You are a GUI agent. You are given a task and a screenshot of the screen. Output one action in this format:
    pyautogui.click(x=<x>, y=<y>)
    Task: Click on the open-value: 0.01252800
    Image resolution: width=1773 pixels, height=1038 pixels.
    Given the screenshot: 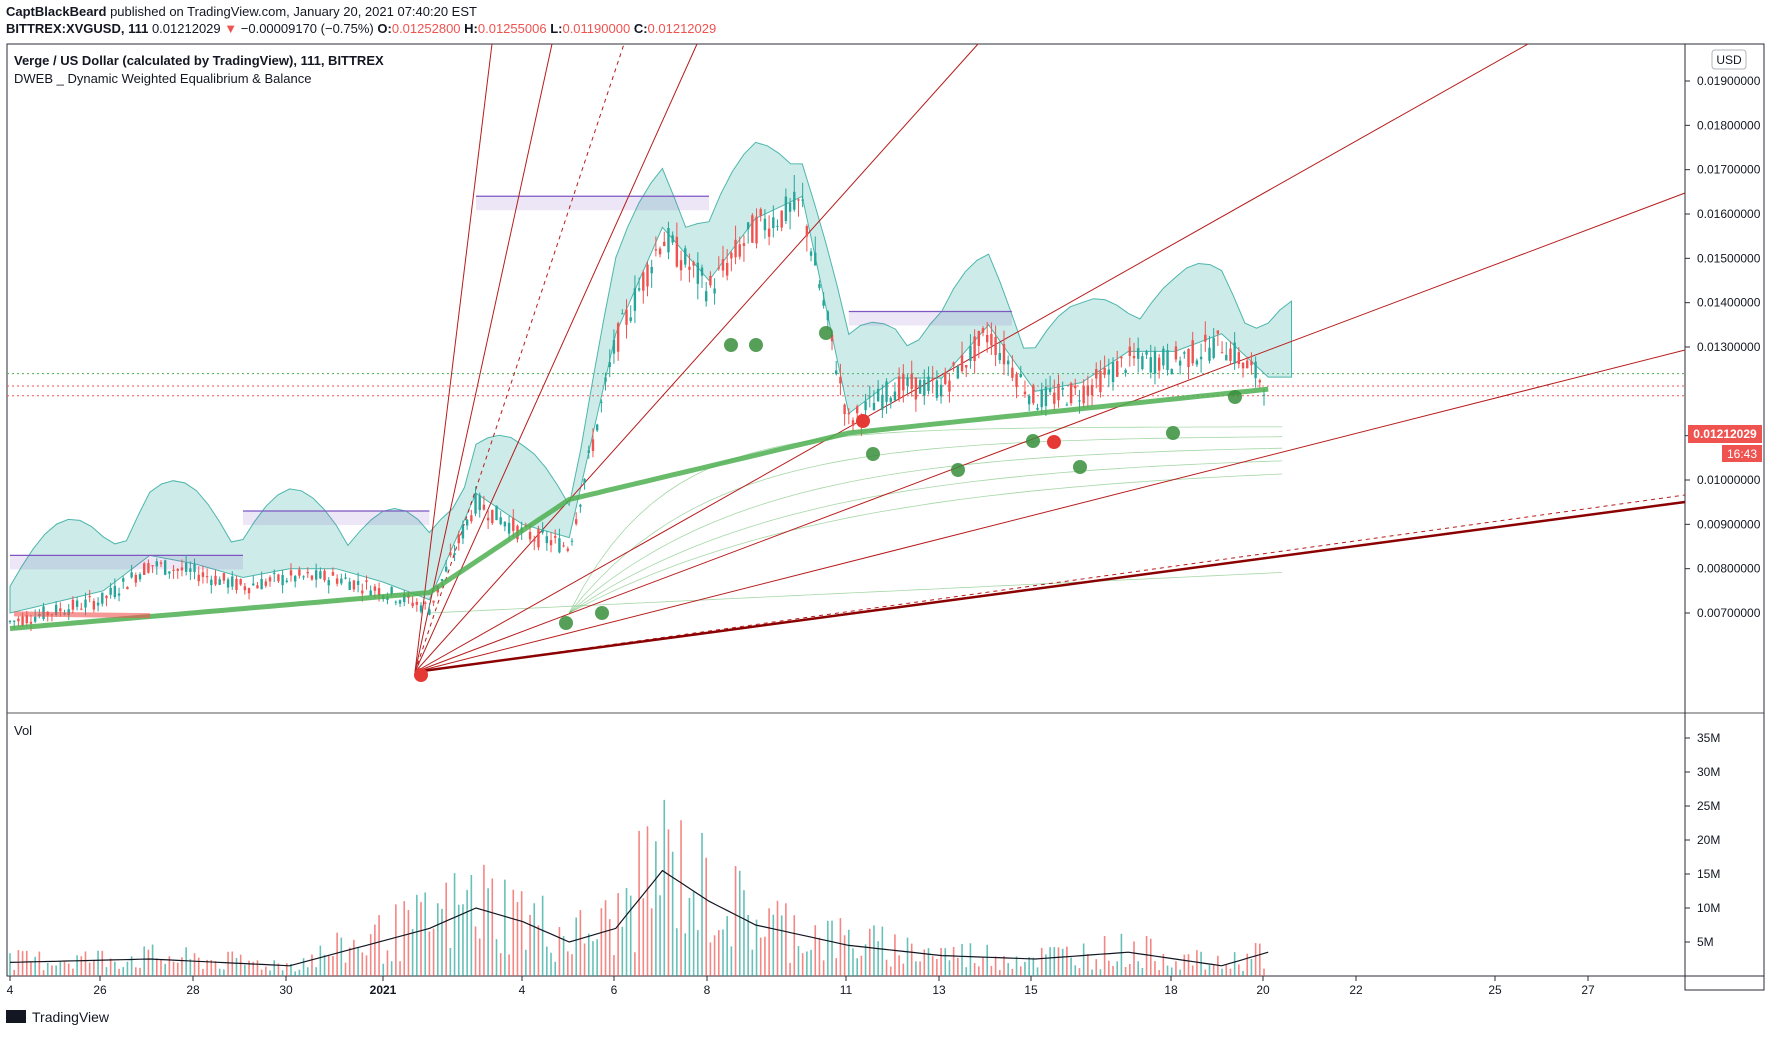 What is the action you would take?
    pyautogui.click(x=426, y=28)
    